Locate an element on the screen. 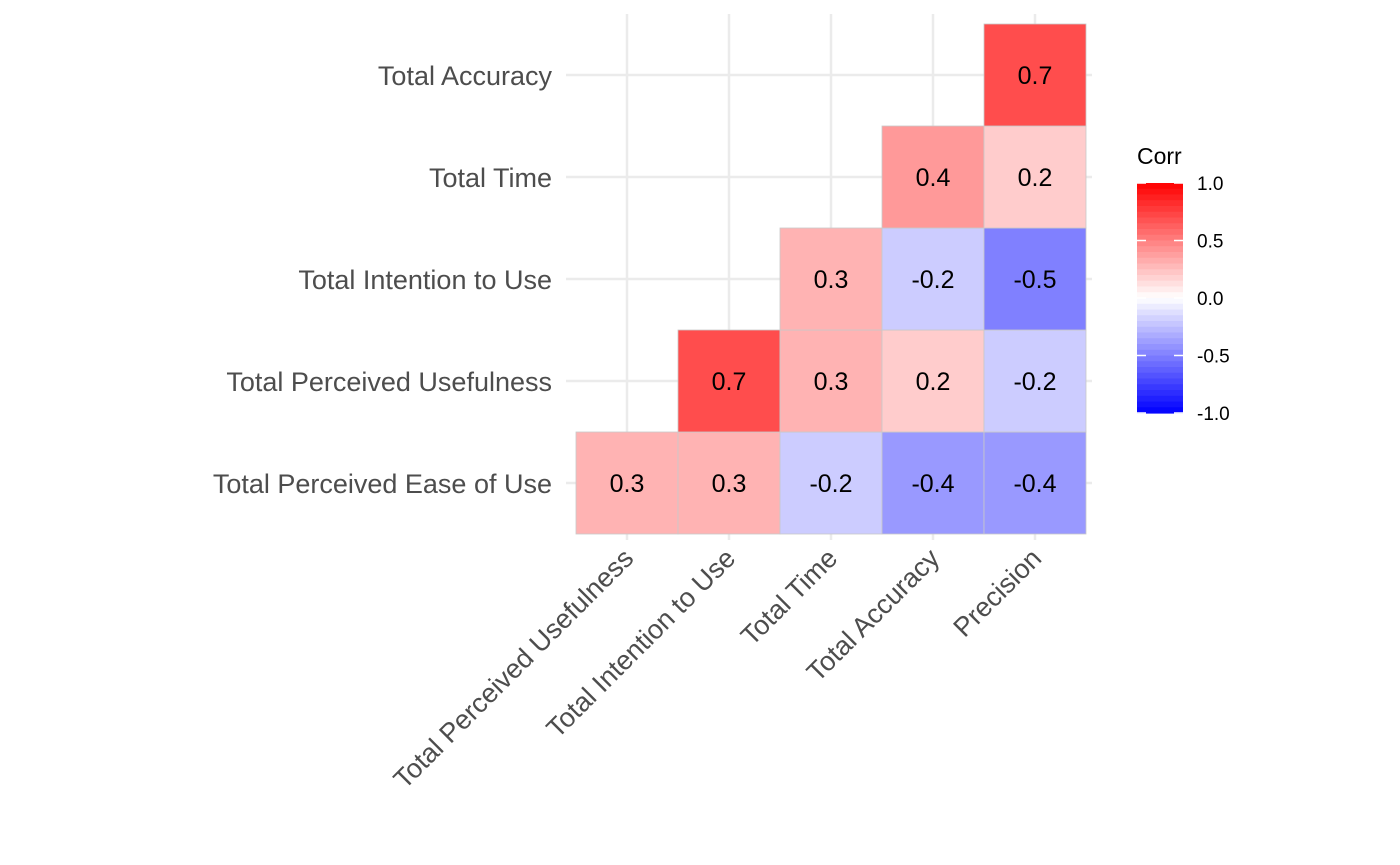 The height and width of the screenshot is (865, 1400). cell-value-label-total-perceived-ease-of-use-total-intention-to-use: 0.3 is located at coordinates (729, 484).